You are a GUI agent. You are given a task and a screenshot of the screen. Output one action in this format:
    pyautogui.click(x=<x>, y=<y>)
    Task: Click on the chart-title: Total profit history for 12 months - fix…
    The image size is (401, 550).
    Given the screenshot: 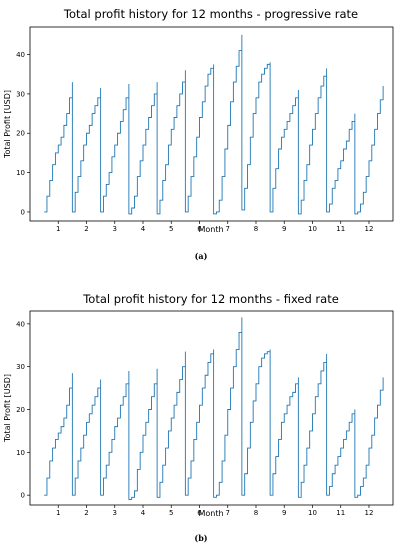 What is the action you would take?
    pyautogui.click(x=210, y=299)
    